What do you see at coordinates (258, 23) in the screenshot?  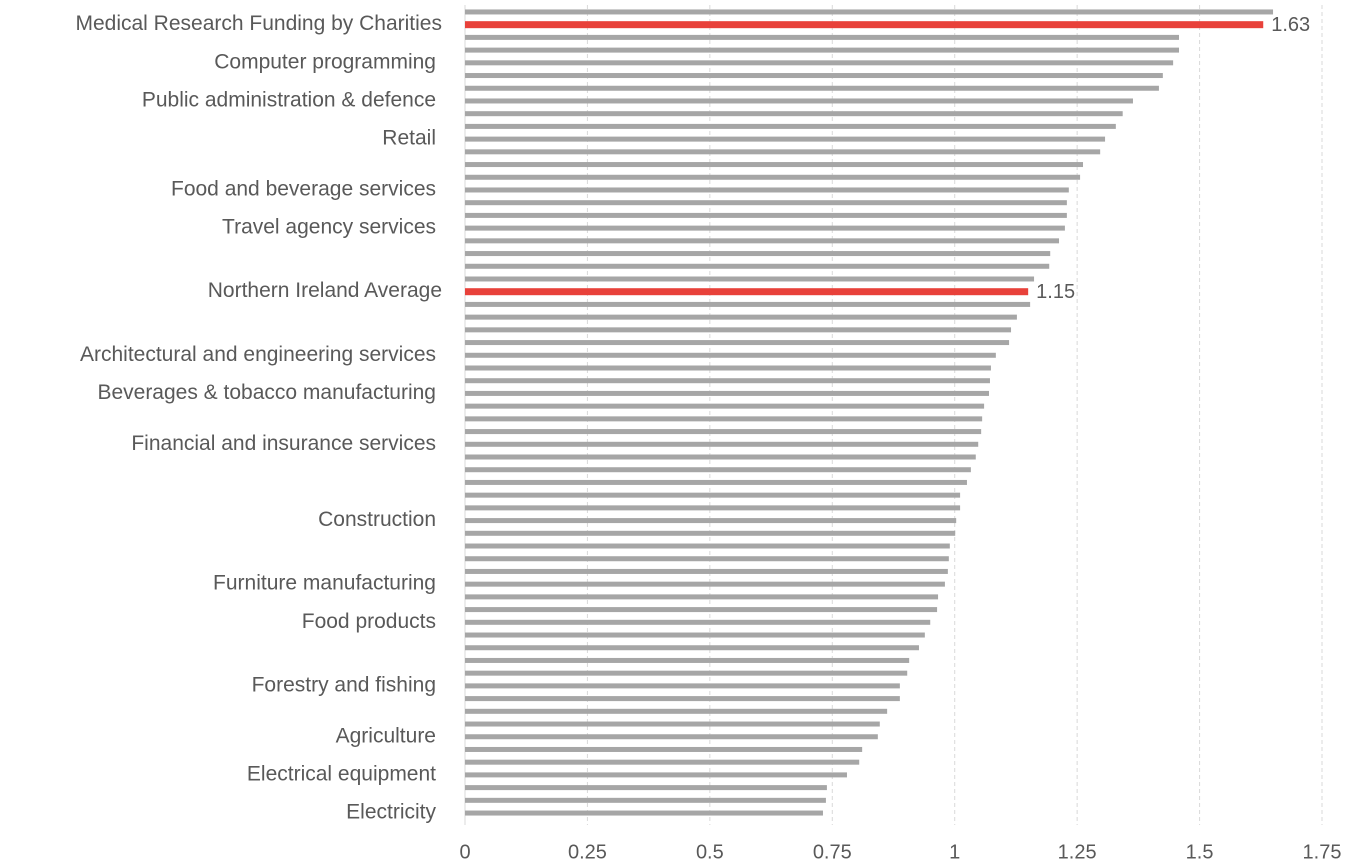 I see `y-tick-label: Medical Research Funding by Charities` at bounding box center [258, 23].